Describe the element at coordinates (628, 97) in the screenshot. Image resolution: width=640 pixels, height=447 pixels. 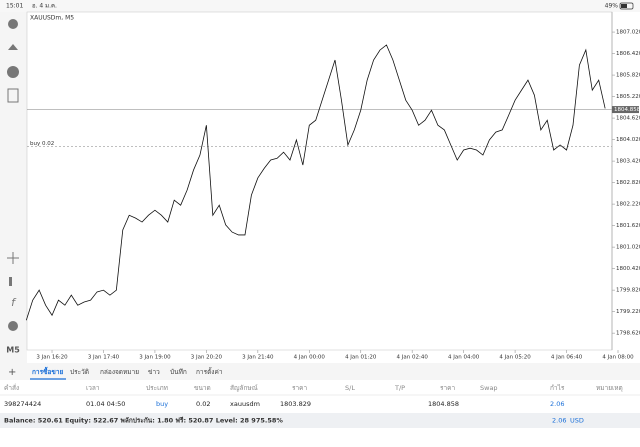
I see `y-tick-label: 1805.220` at that location.